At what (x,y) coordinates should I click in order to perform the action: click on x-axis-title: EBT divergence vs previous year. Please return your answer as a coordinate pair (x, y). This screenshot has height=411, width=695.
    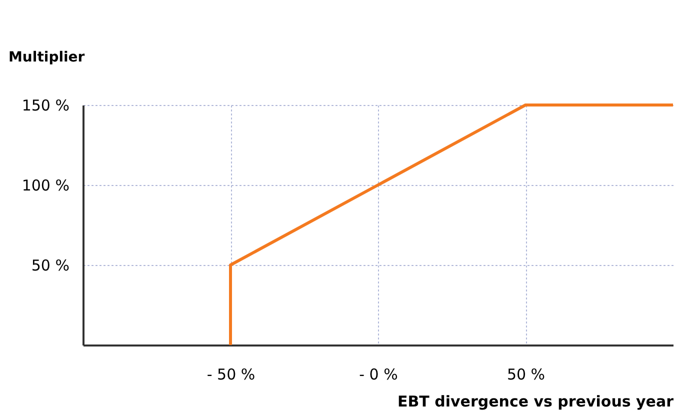
    Looking at the image, I should click on (536, 401).